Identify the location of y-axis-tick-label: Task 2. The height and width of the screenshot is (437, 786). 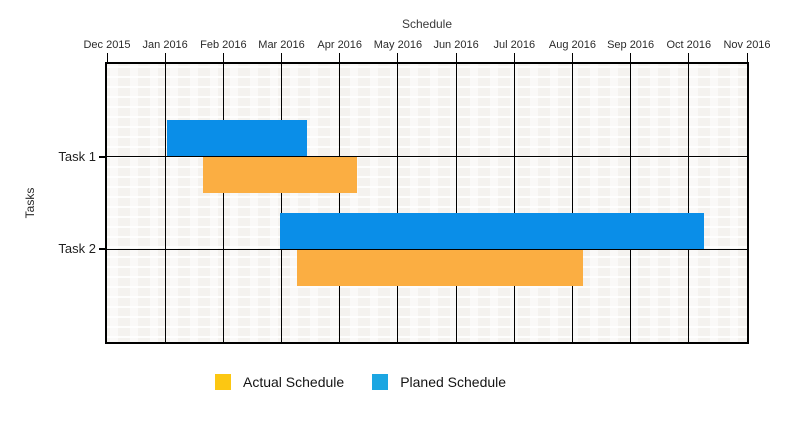
(77, 249).